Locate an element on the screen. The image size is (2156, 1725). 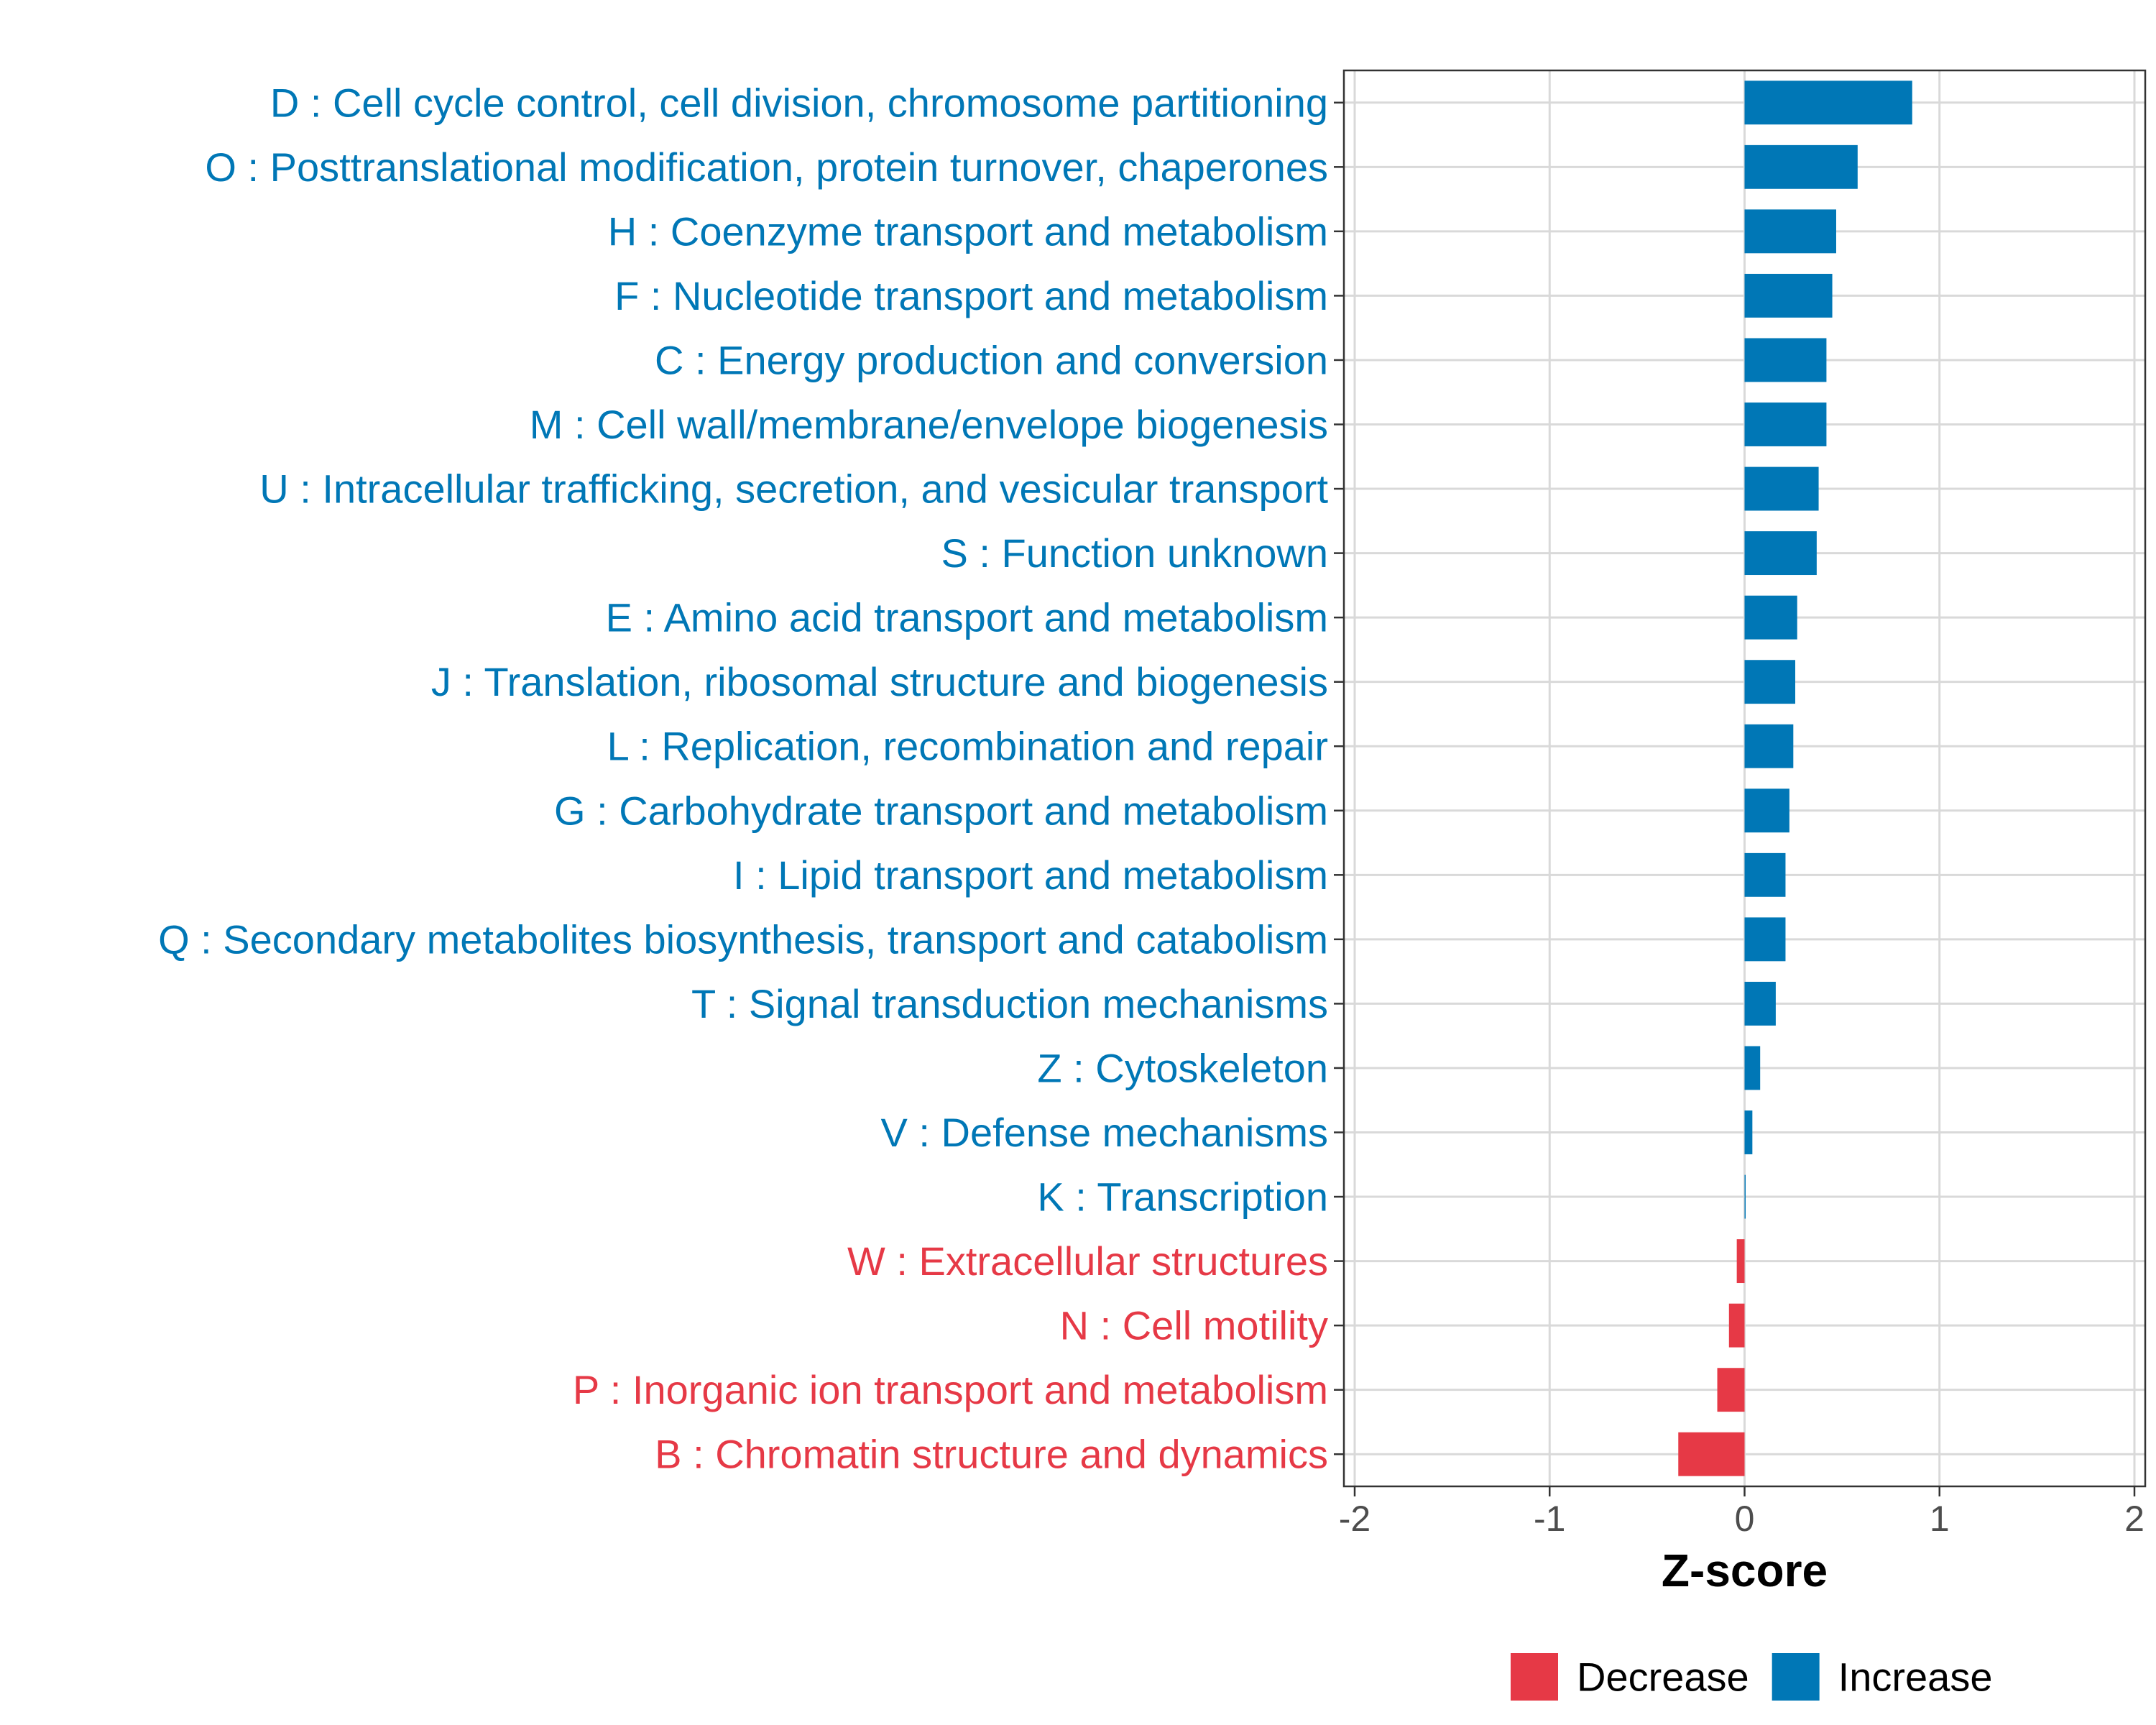
x-tick-label: 1 is located at coordinates (1940, 1519).